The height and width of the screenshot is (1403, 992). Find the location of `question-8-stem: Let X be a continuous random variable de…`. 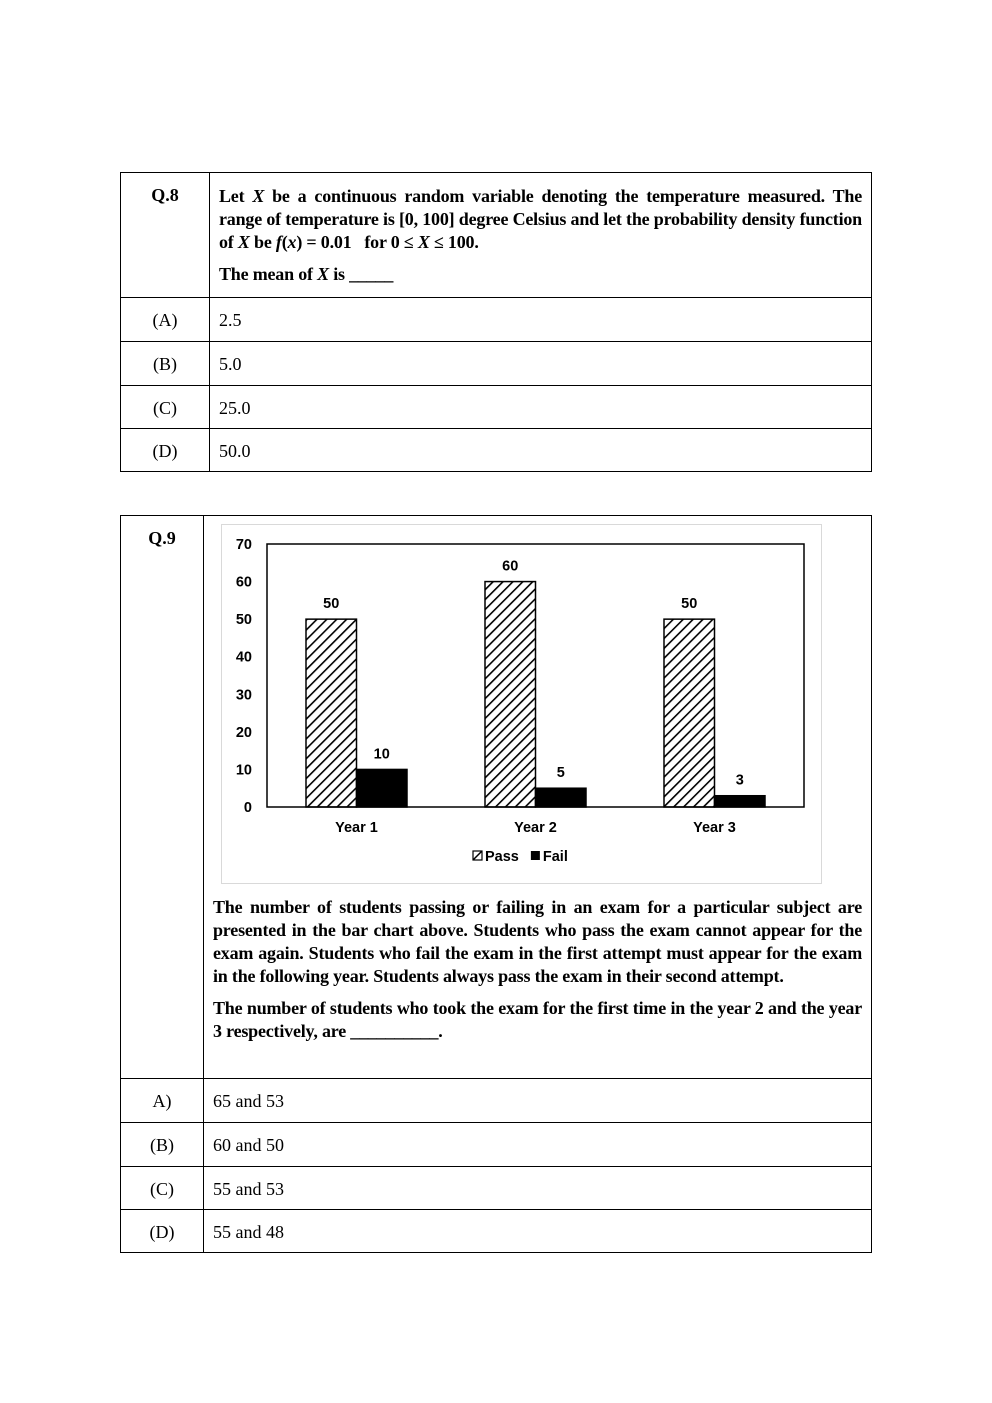

question-8-stem: Let X be a continuous random variable de… is located at coordinates (540, 235).